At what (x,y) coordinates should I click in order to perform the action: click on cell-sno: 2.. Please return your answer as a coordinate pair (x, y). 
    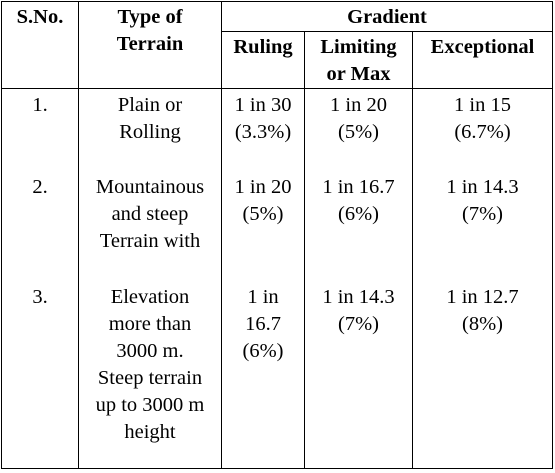
    Looking at the image, I should click on (40, 226).